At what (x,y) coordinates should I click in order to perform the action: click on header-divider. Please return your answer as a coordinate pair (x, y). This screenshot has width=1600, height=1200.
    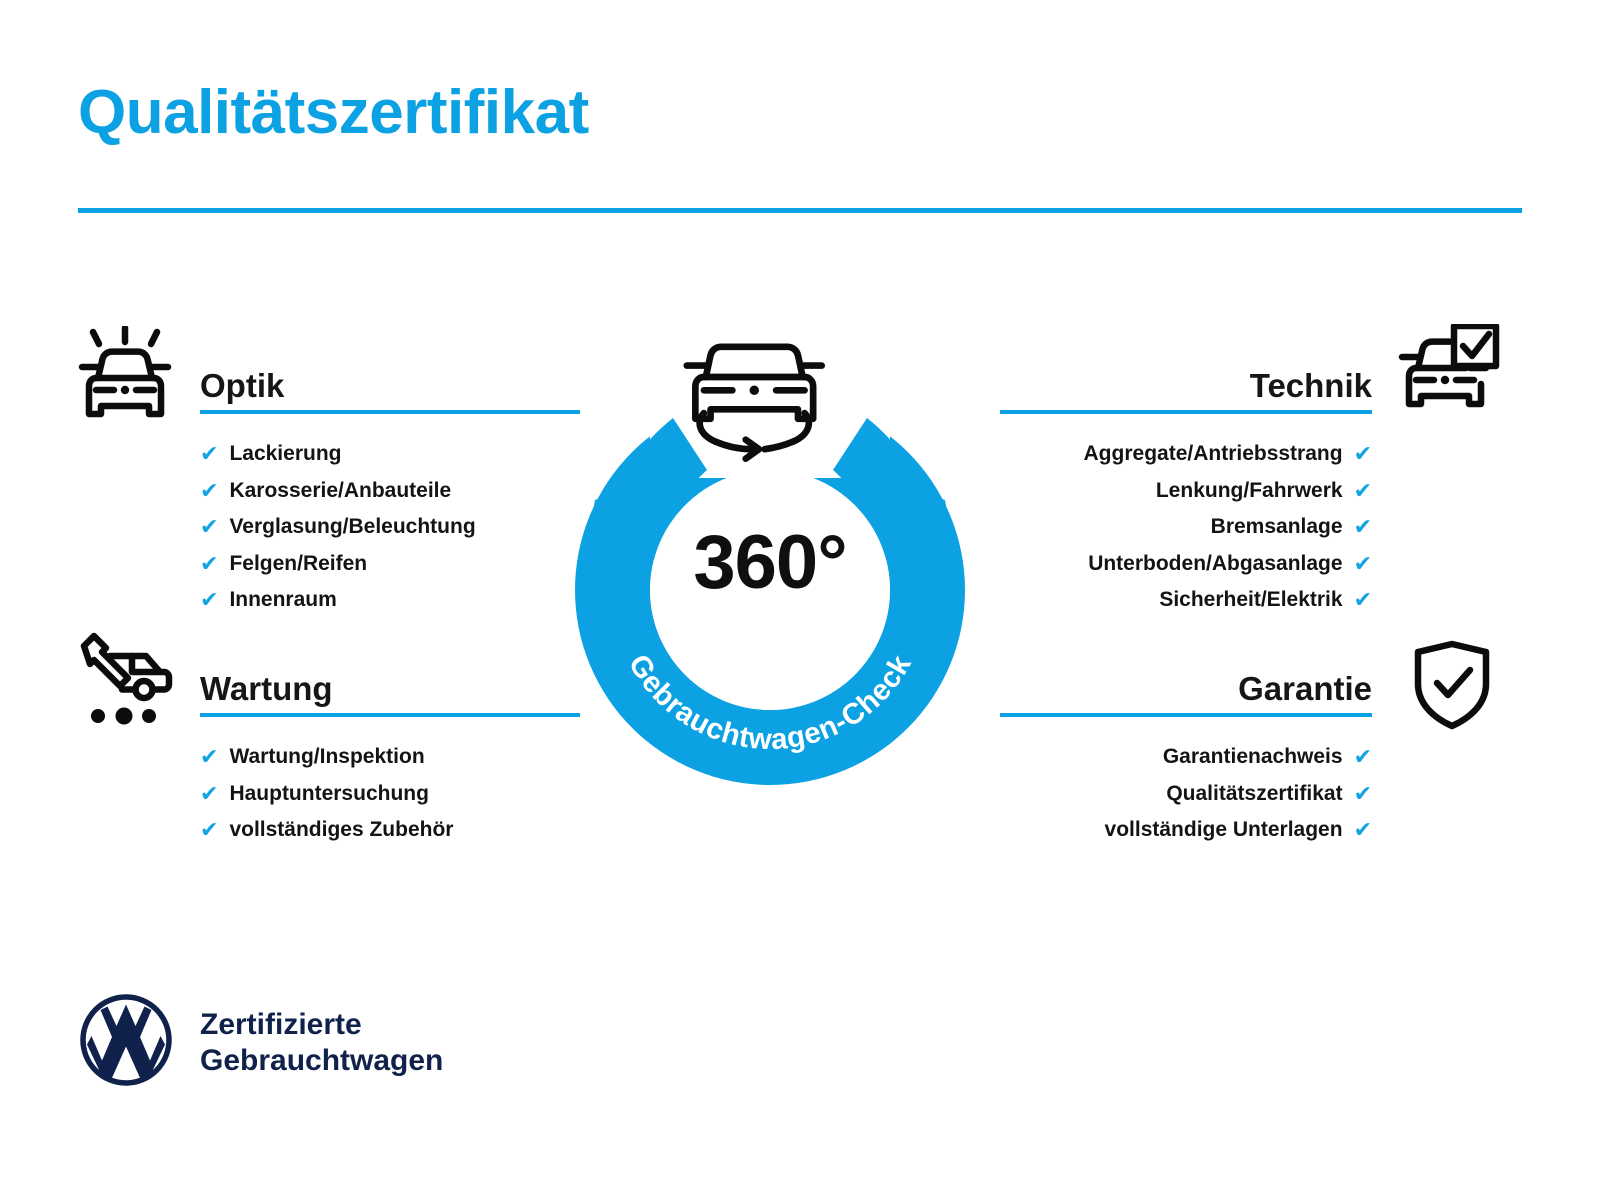
    Looking at the image, I should click on (800, 210).